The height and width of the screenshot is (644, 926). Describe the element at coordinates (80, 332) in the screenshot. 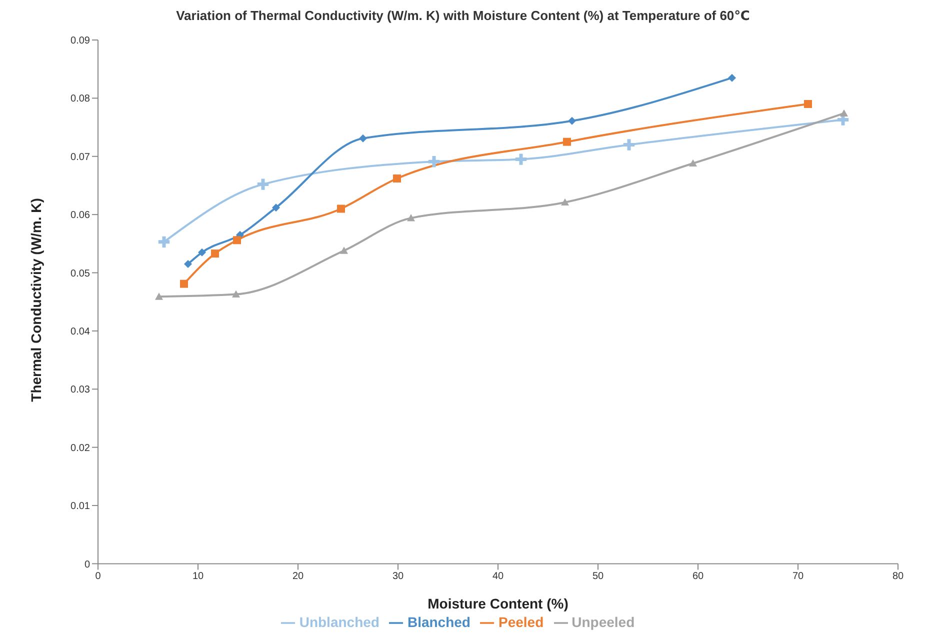

I see `y-tick-label: 0.04` at that location.